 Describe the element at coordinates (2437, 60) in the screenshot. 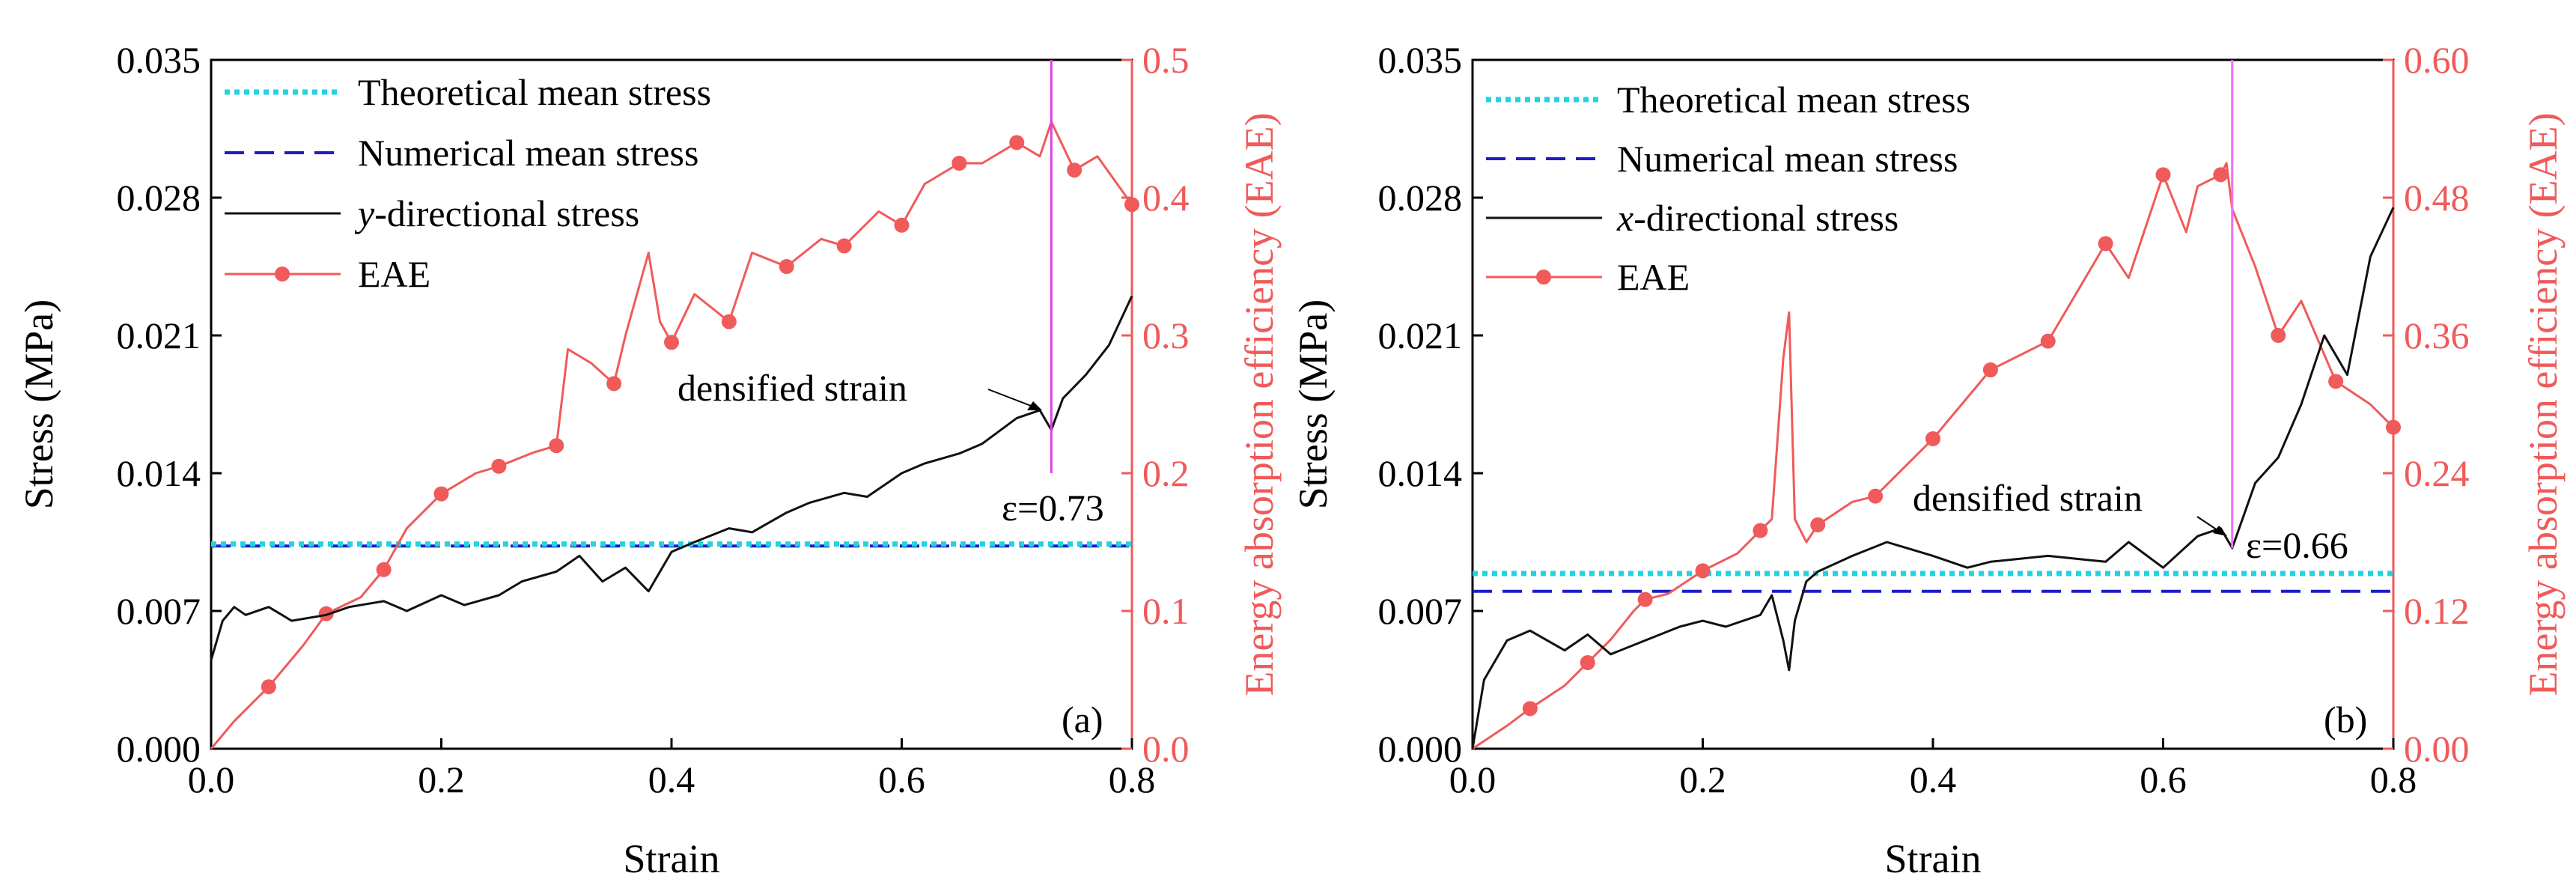

I see `y2-tick-label: 0.60` at that location.